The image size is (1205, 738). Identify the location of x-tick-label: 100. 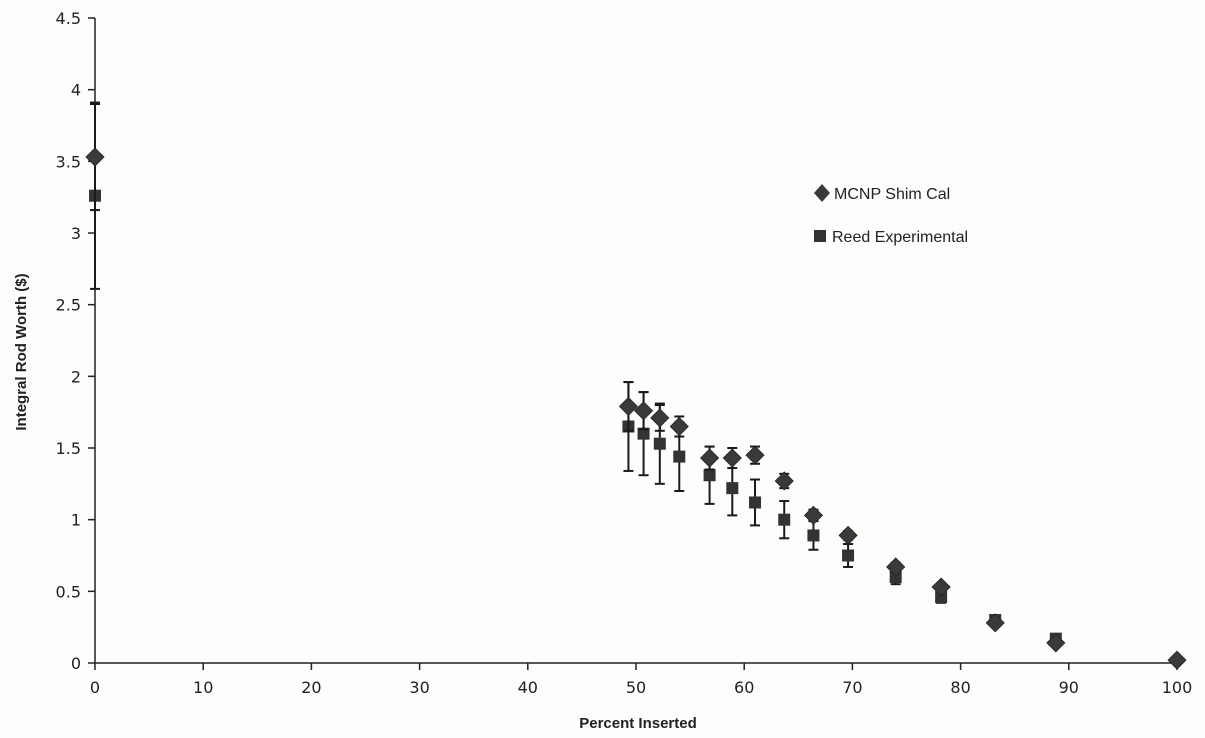
(1177, 687).